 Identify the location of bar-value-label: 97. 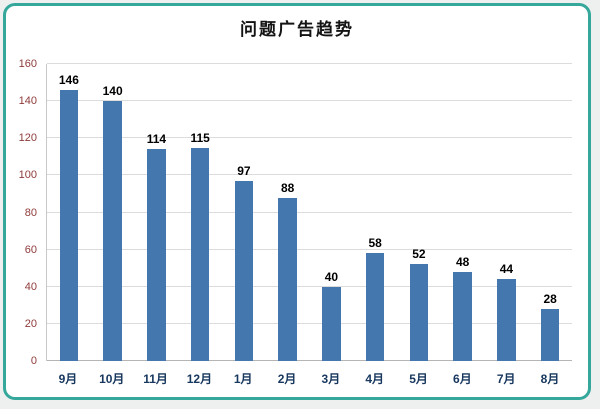
(244, 170).